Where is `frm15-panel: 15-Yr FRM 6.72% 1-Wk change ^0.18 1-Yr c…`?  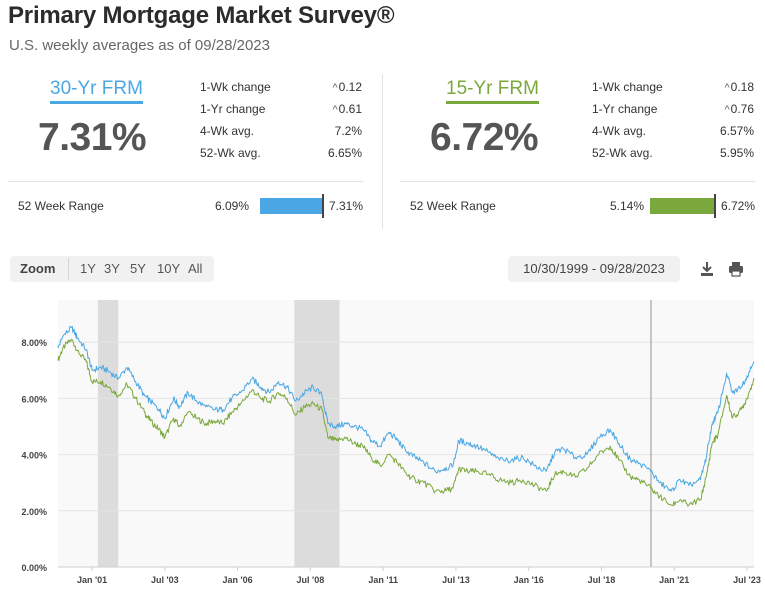 frm15-panel: 15-Yr FRM 6.72% 1-Wk change ^0.18 1-Yr c… is located at coordinates (577, 147).